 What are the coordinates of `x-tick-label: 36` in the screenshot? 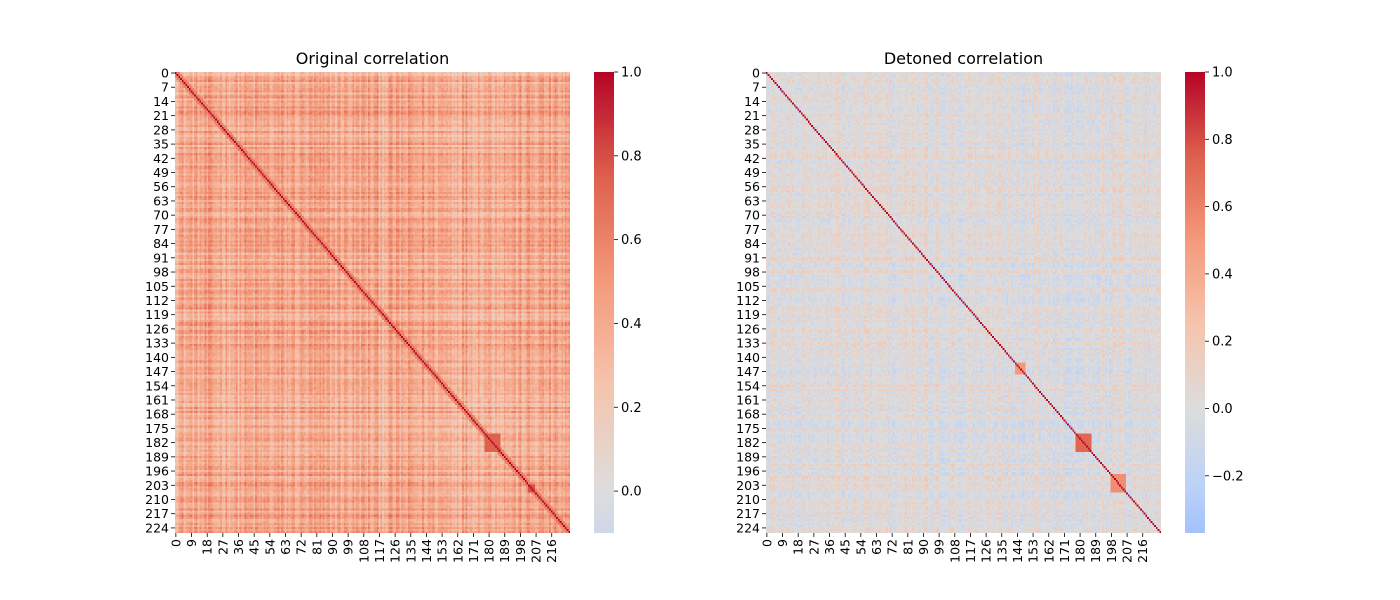 It's located at (829, 547).